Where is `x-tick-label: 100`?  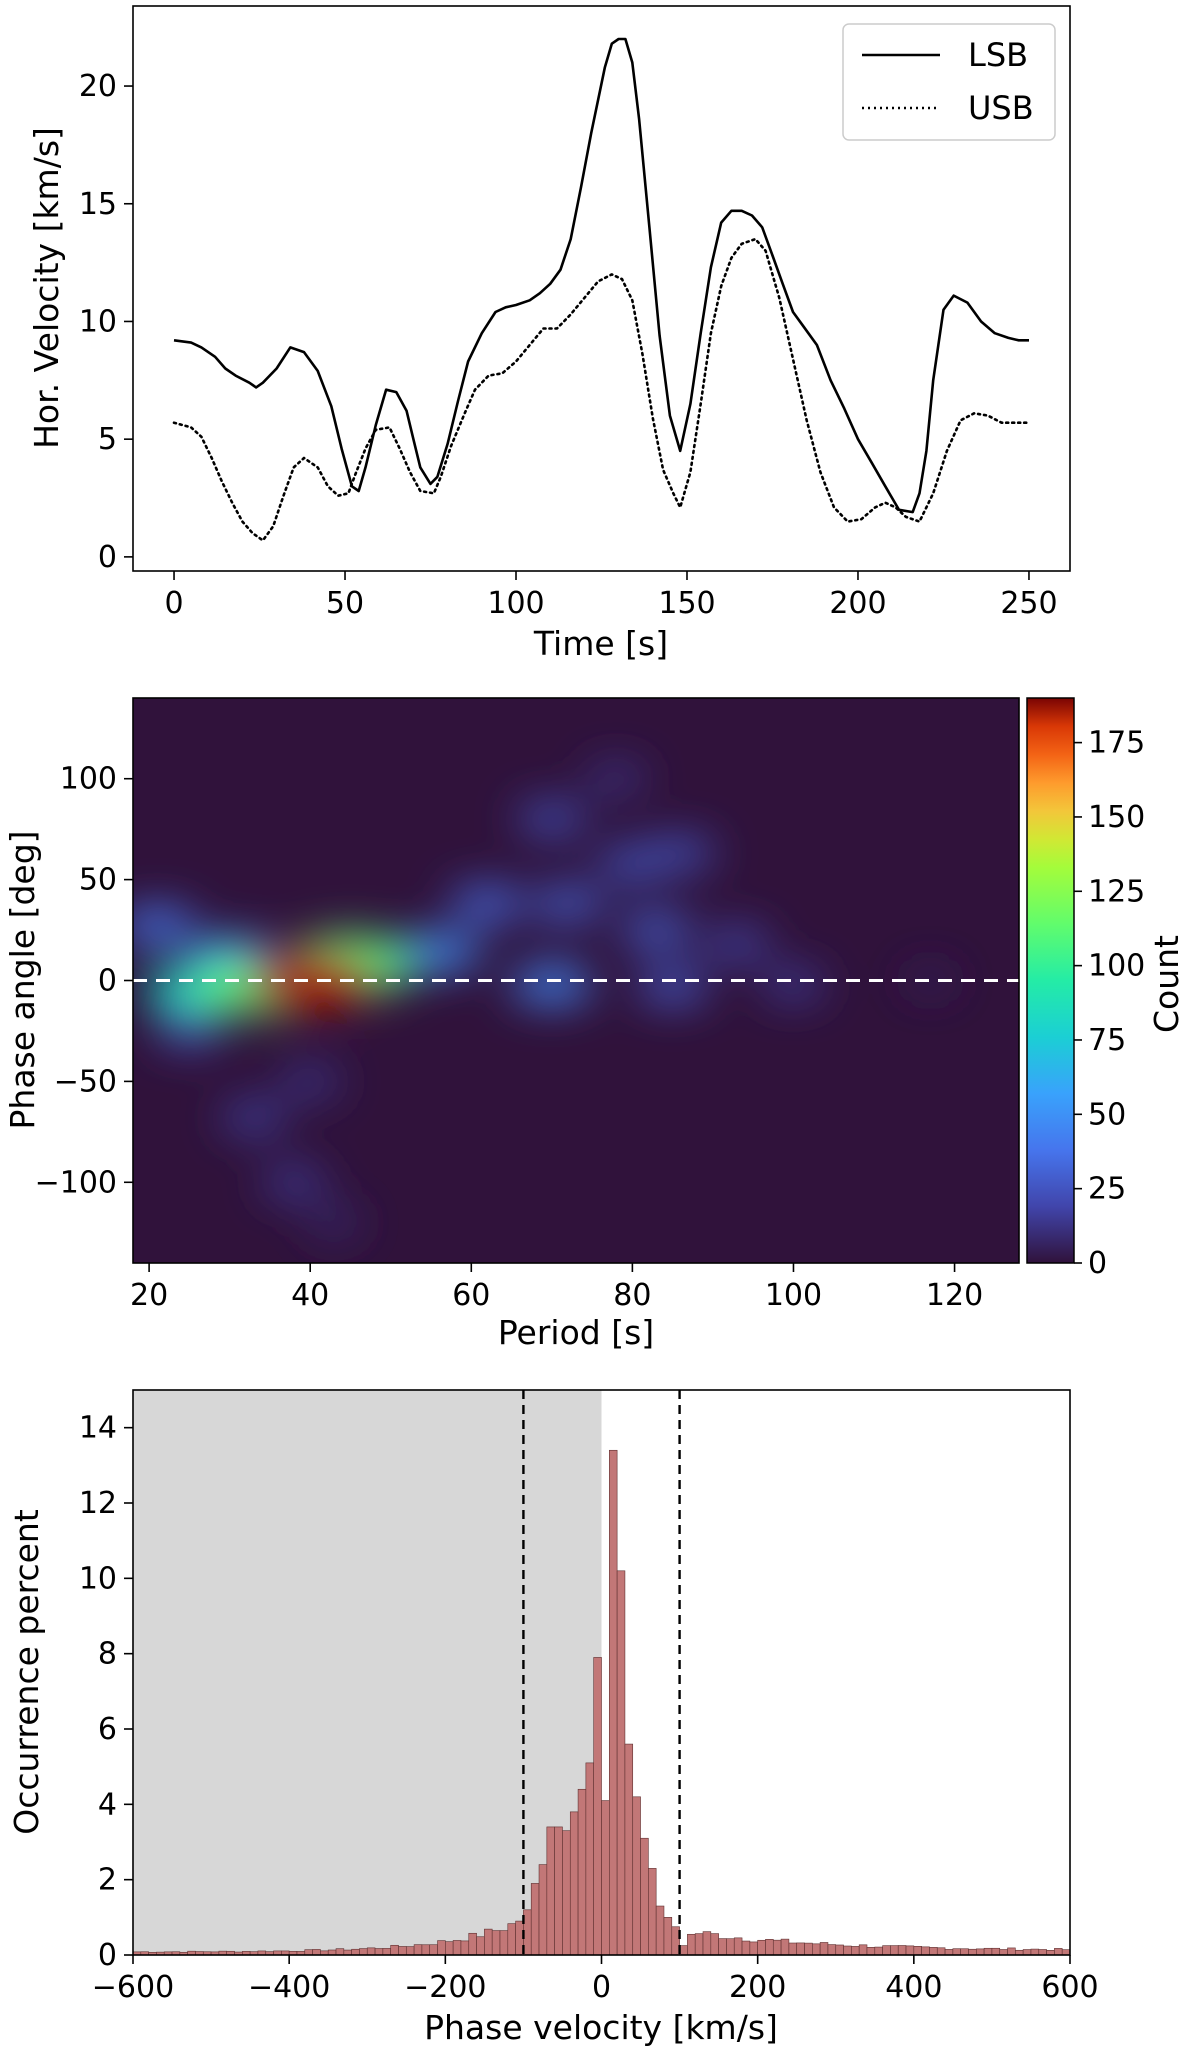 x-tick-label: 100 is located at coordinates (515, 603).